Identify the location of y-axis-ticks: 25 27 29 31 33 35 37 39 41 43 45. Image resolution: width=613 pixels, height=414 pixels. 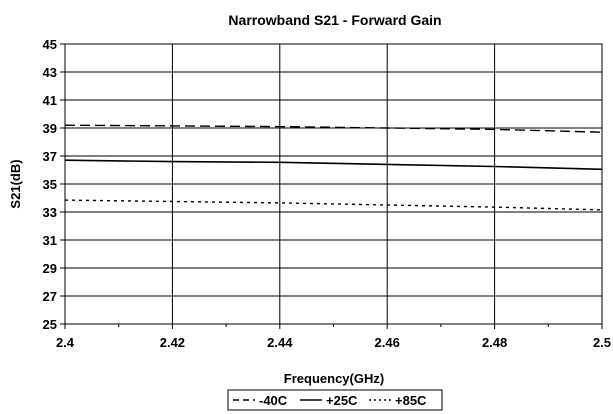
(54, 184).